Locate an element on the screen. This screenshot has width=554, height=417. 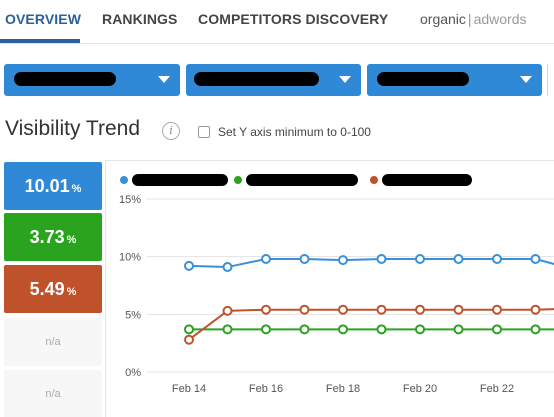
y-tick-label: 15% is located at coordinates (130, 200).